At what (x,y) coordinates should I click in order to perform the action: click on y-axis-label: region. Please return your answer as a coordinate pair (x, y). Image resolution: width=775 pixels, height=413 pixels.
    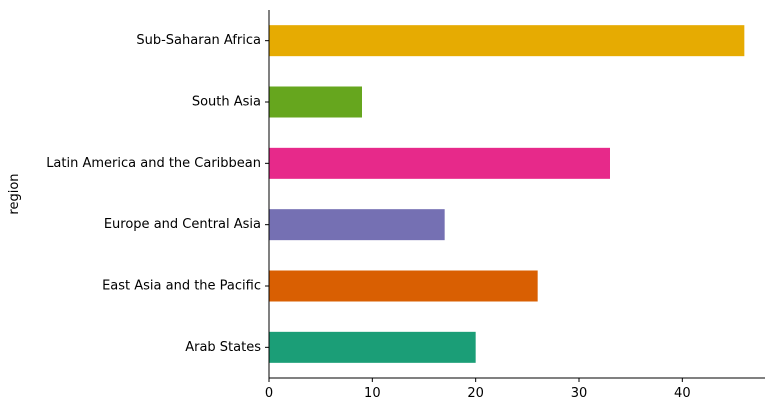
    Looking at the image, I should click on (14, 193).